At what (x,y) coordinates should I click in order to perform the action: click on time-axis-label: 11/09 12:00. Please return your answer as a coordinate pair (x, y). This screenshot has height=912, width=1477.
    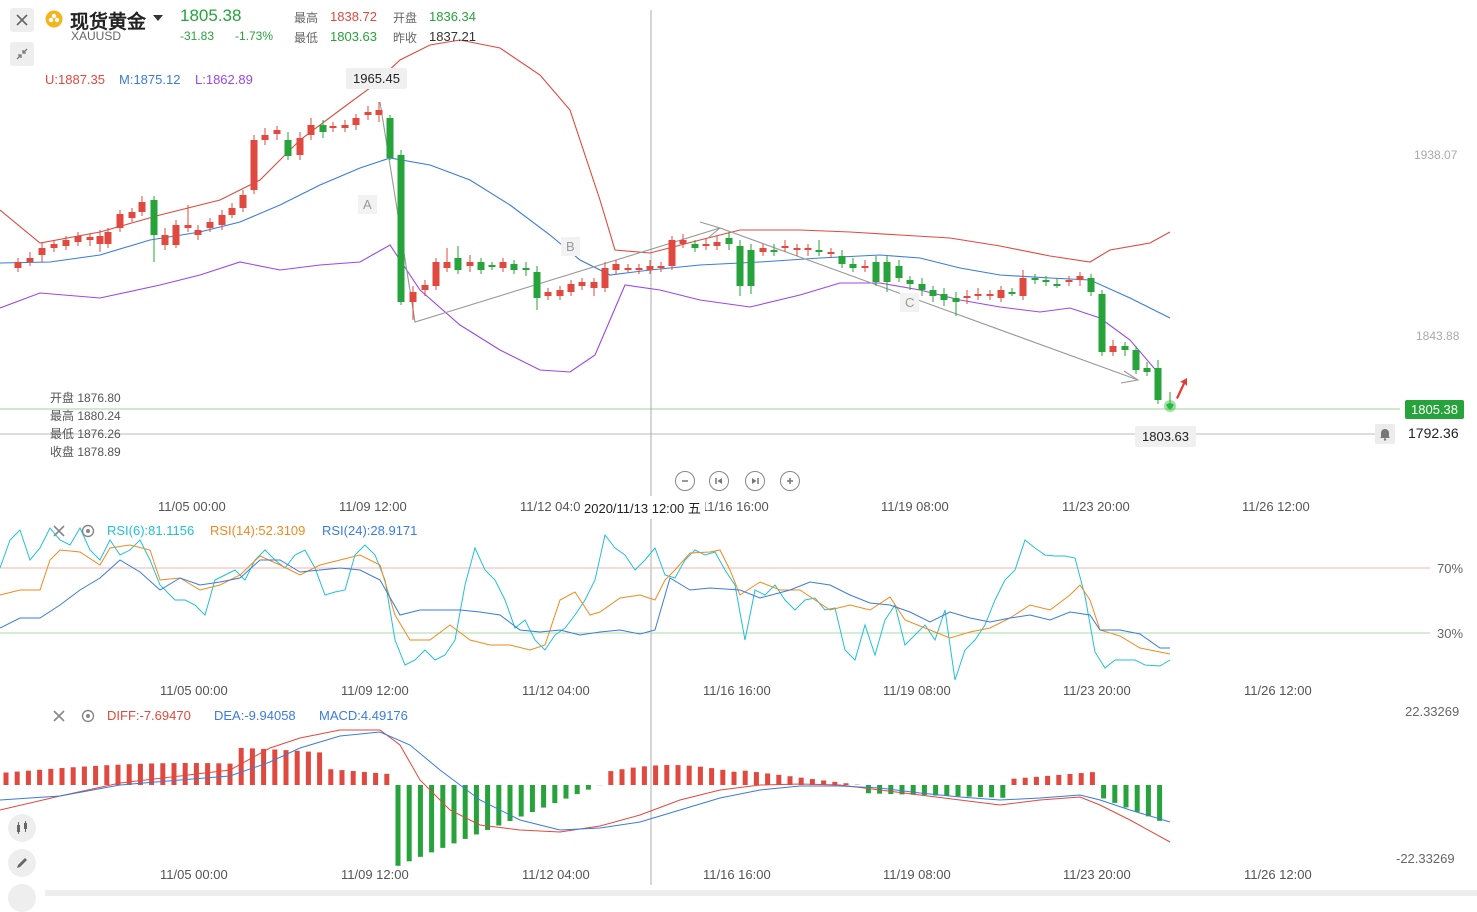
    Looking at the image, I should click on (373, 506).